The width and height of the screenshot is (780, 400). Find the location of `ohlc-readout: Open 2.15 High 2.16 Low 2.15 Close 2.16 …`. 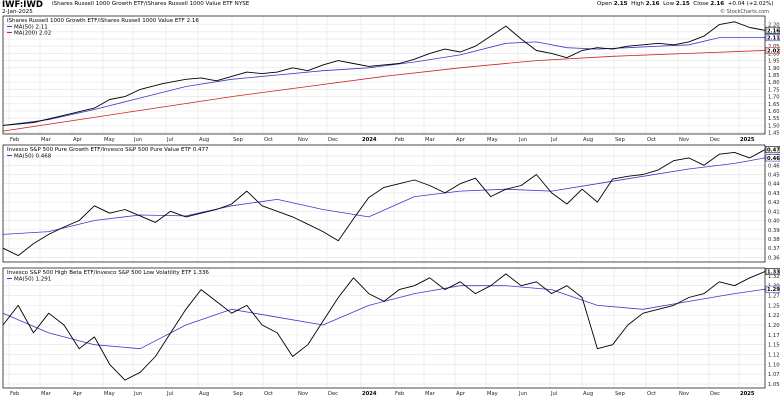

ohlc-readout: Open 2.15 High 2.16 Low 2.15 Close 2.16 … is located at coordinates (685, 4).